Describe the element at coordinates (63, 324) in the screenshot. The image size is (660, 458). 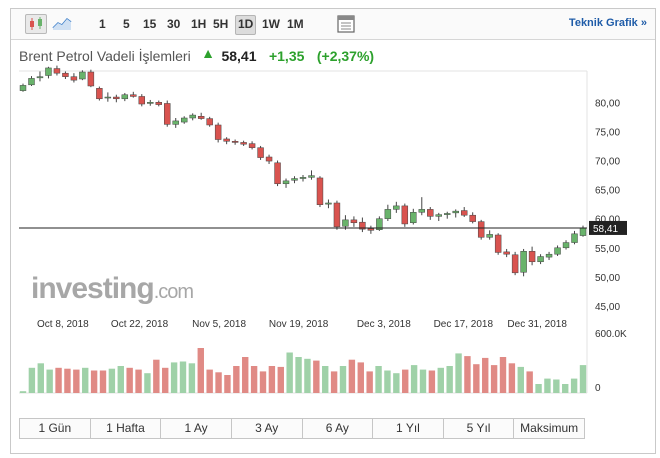
I see `x-tick-label: Oct 8, 2018` at that location.